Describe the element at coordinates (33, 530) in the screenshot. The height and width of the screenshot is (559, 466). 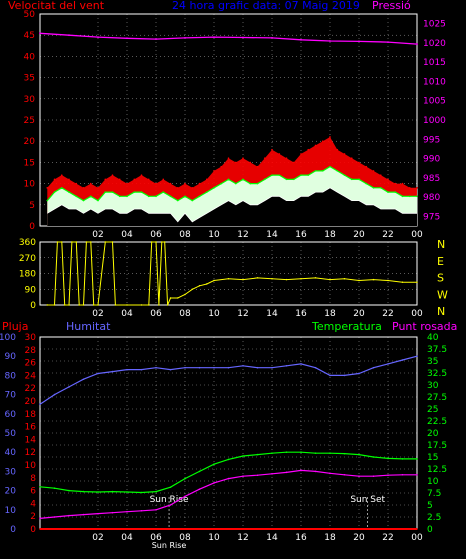
I see `rain-tick: 0` at that location.